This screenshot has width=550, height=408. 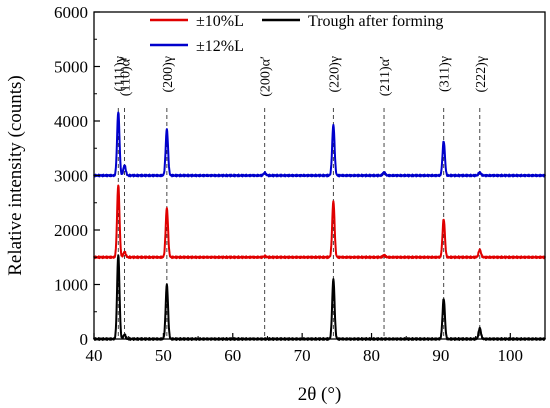 I want to click on series-line, so click(x=319, y=144).